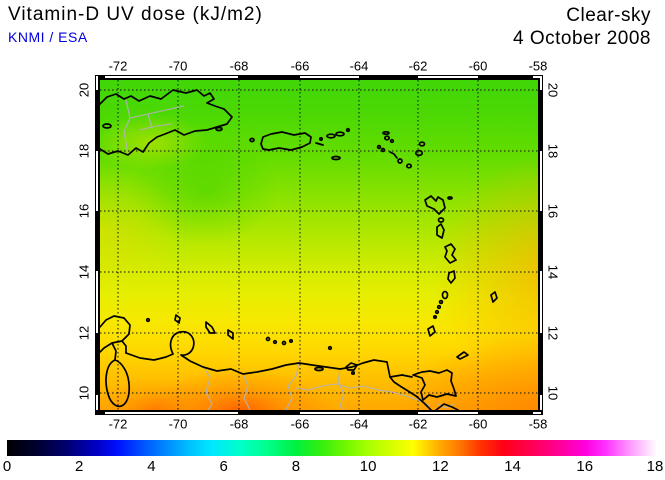 The width and height of the screenshot is (665, 480). What do you see at coordinates (239, 66) in the screenshot?
I see `lon-tick-label-top: -68` at bounding box center [239, 66].